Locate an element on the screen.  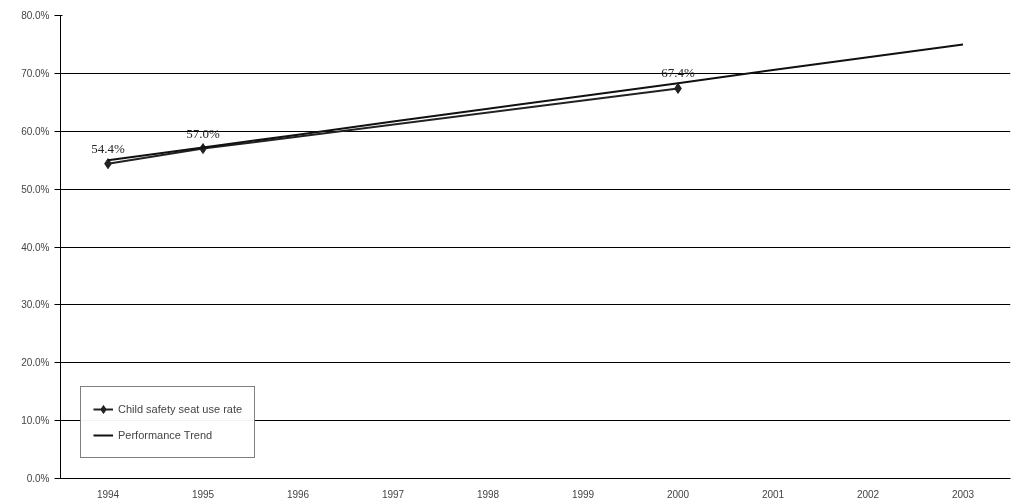
x-tick-label: 1999 is located at coordinates (583, 494).